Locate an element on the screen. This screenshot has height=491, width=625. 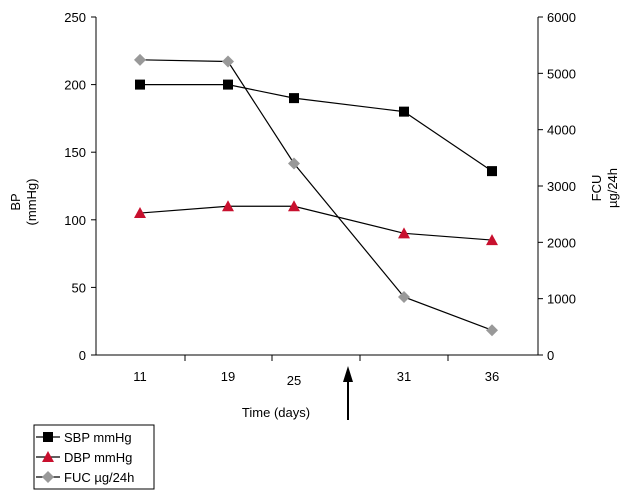
right-tick-label: 1000 is located at coordinates (561, 299).